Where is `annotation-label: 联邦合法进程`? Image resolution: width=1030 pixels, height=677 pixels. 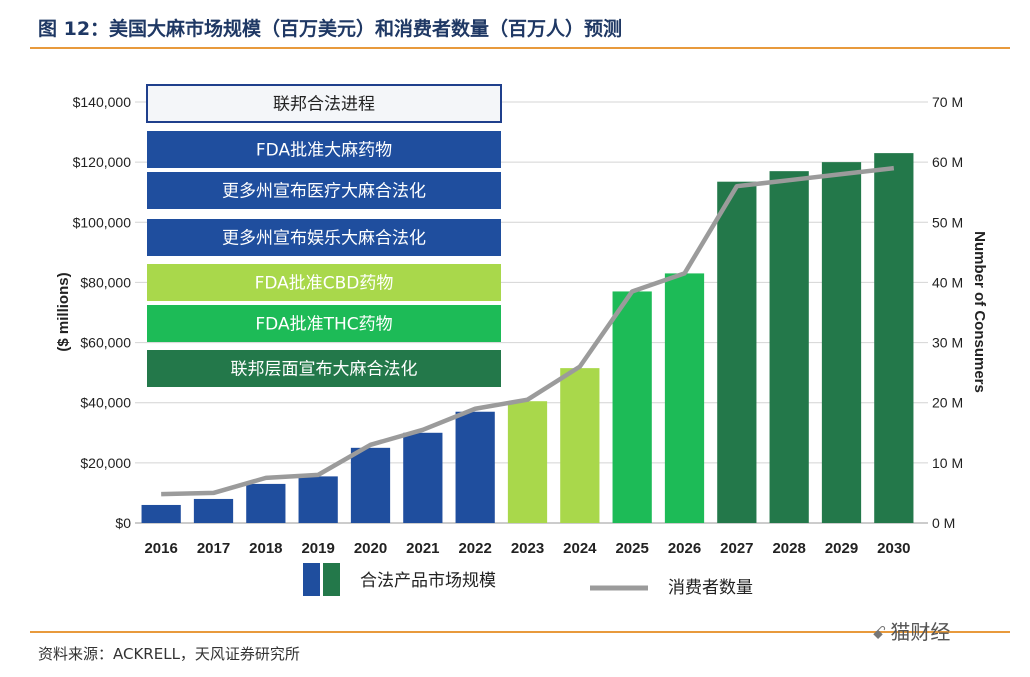
annotation-label: 联邦合法进程 is located at coordinates (324, 105).